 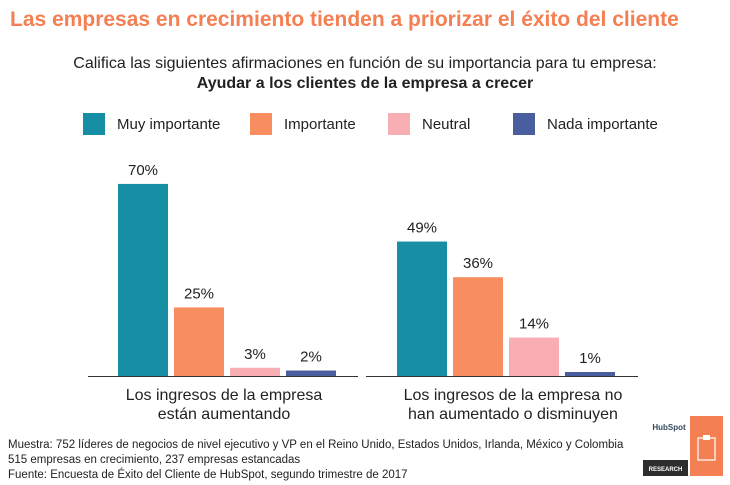 What do you see at coordinates (169, 124) in the screenshot?
I see `legend-label-muy-importante: Muy importante` at bounding box center [169, 124].